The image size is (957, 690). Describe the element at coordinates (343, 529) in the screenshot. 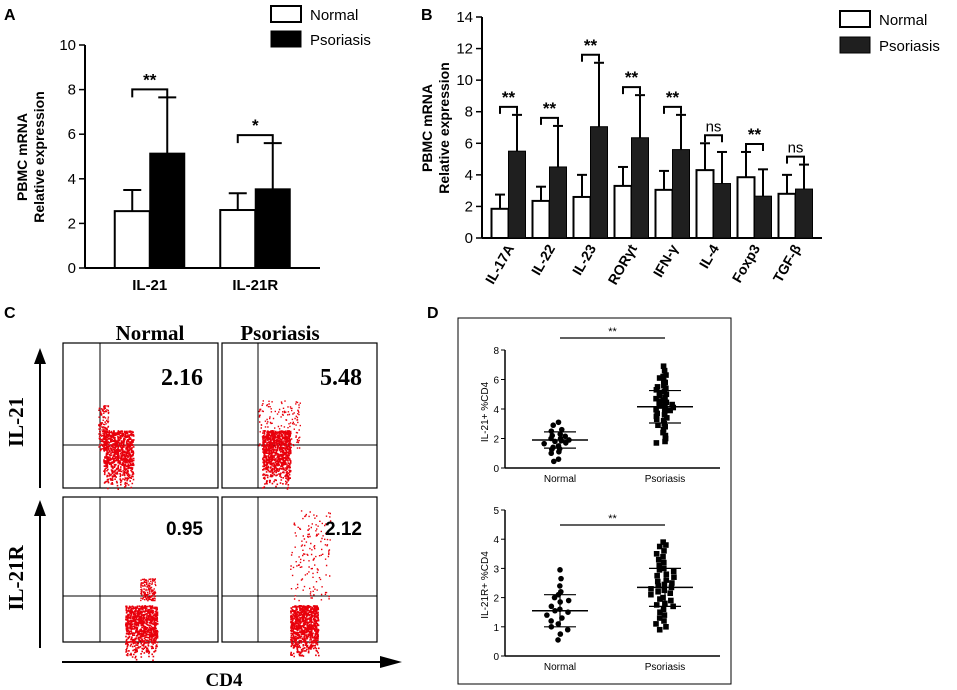

I see `percentage-label: 2.12` at that location.